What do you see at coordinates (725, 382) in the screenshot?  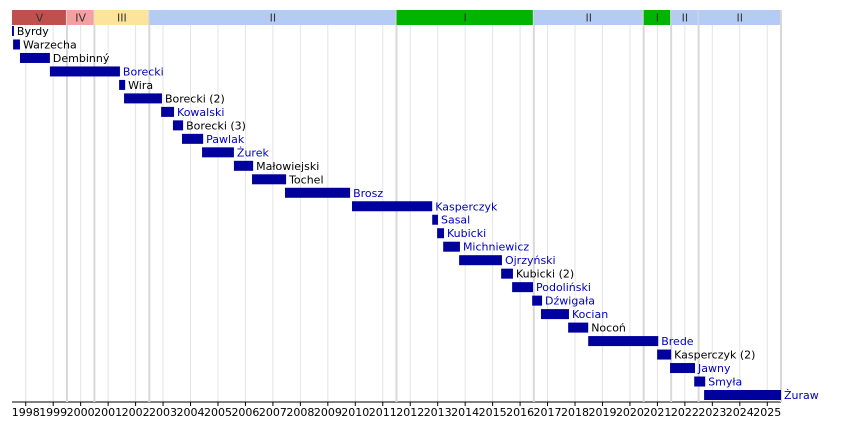 I see `manager-name: Smyła` at bounding box center [725, 382].